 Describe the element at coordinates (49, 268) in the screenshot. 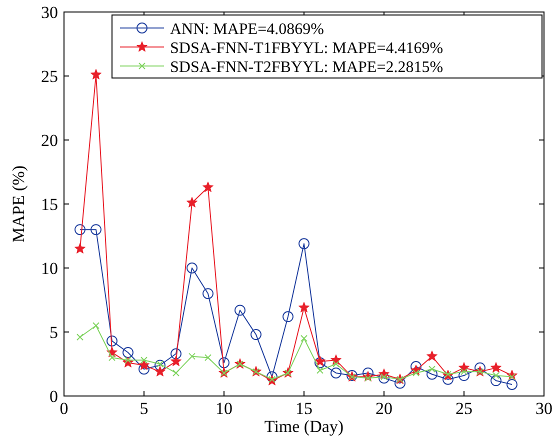

I see `y-tick-label: 10` at that location.